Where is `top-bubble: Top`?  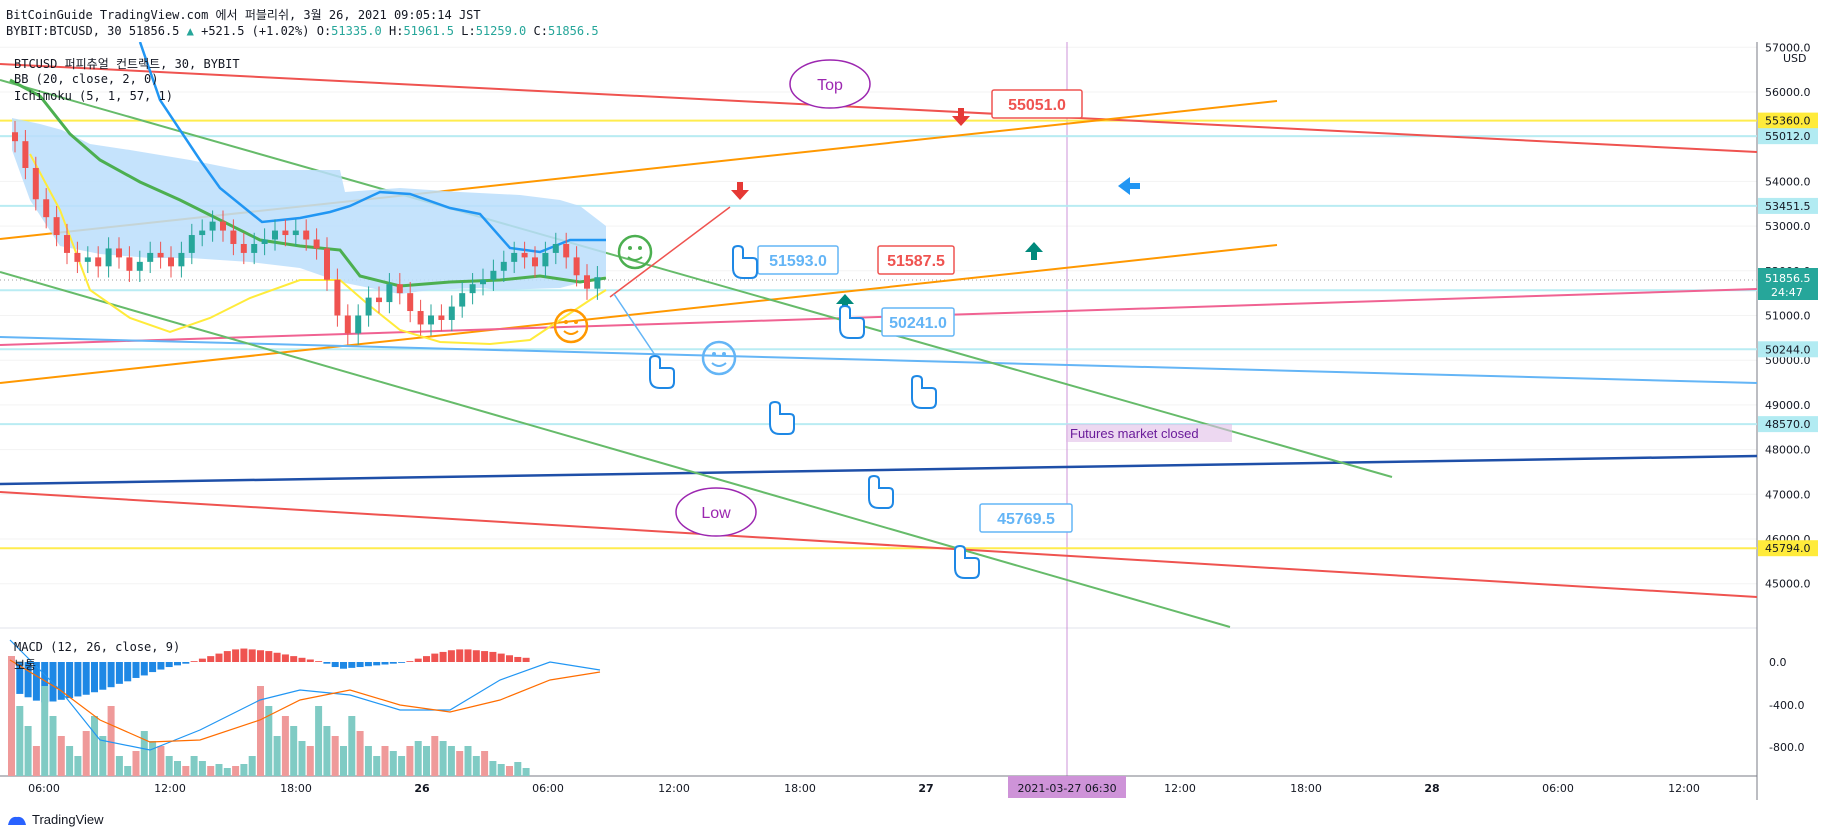 top-bubble: Top is located at coordinates (830, 84).